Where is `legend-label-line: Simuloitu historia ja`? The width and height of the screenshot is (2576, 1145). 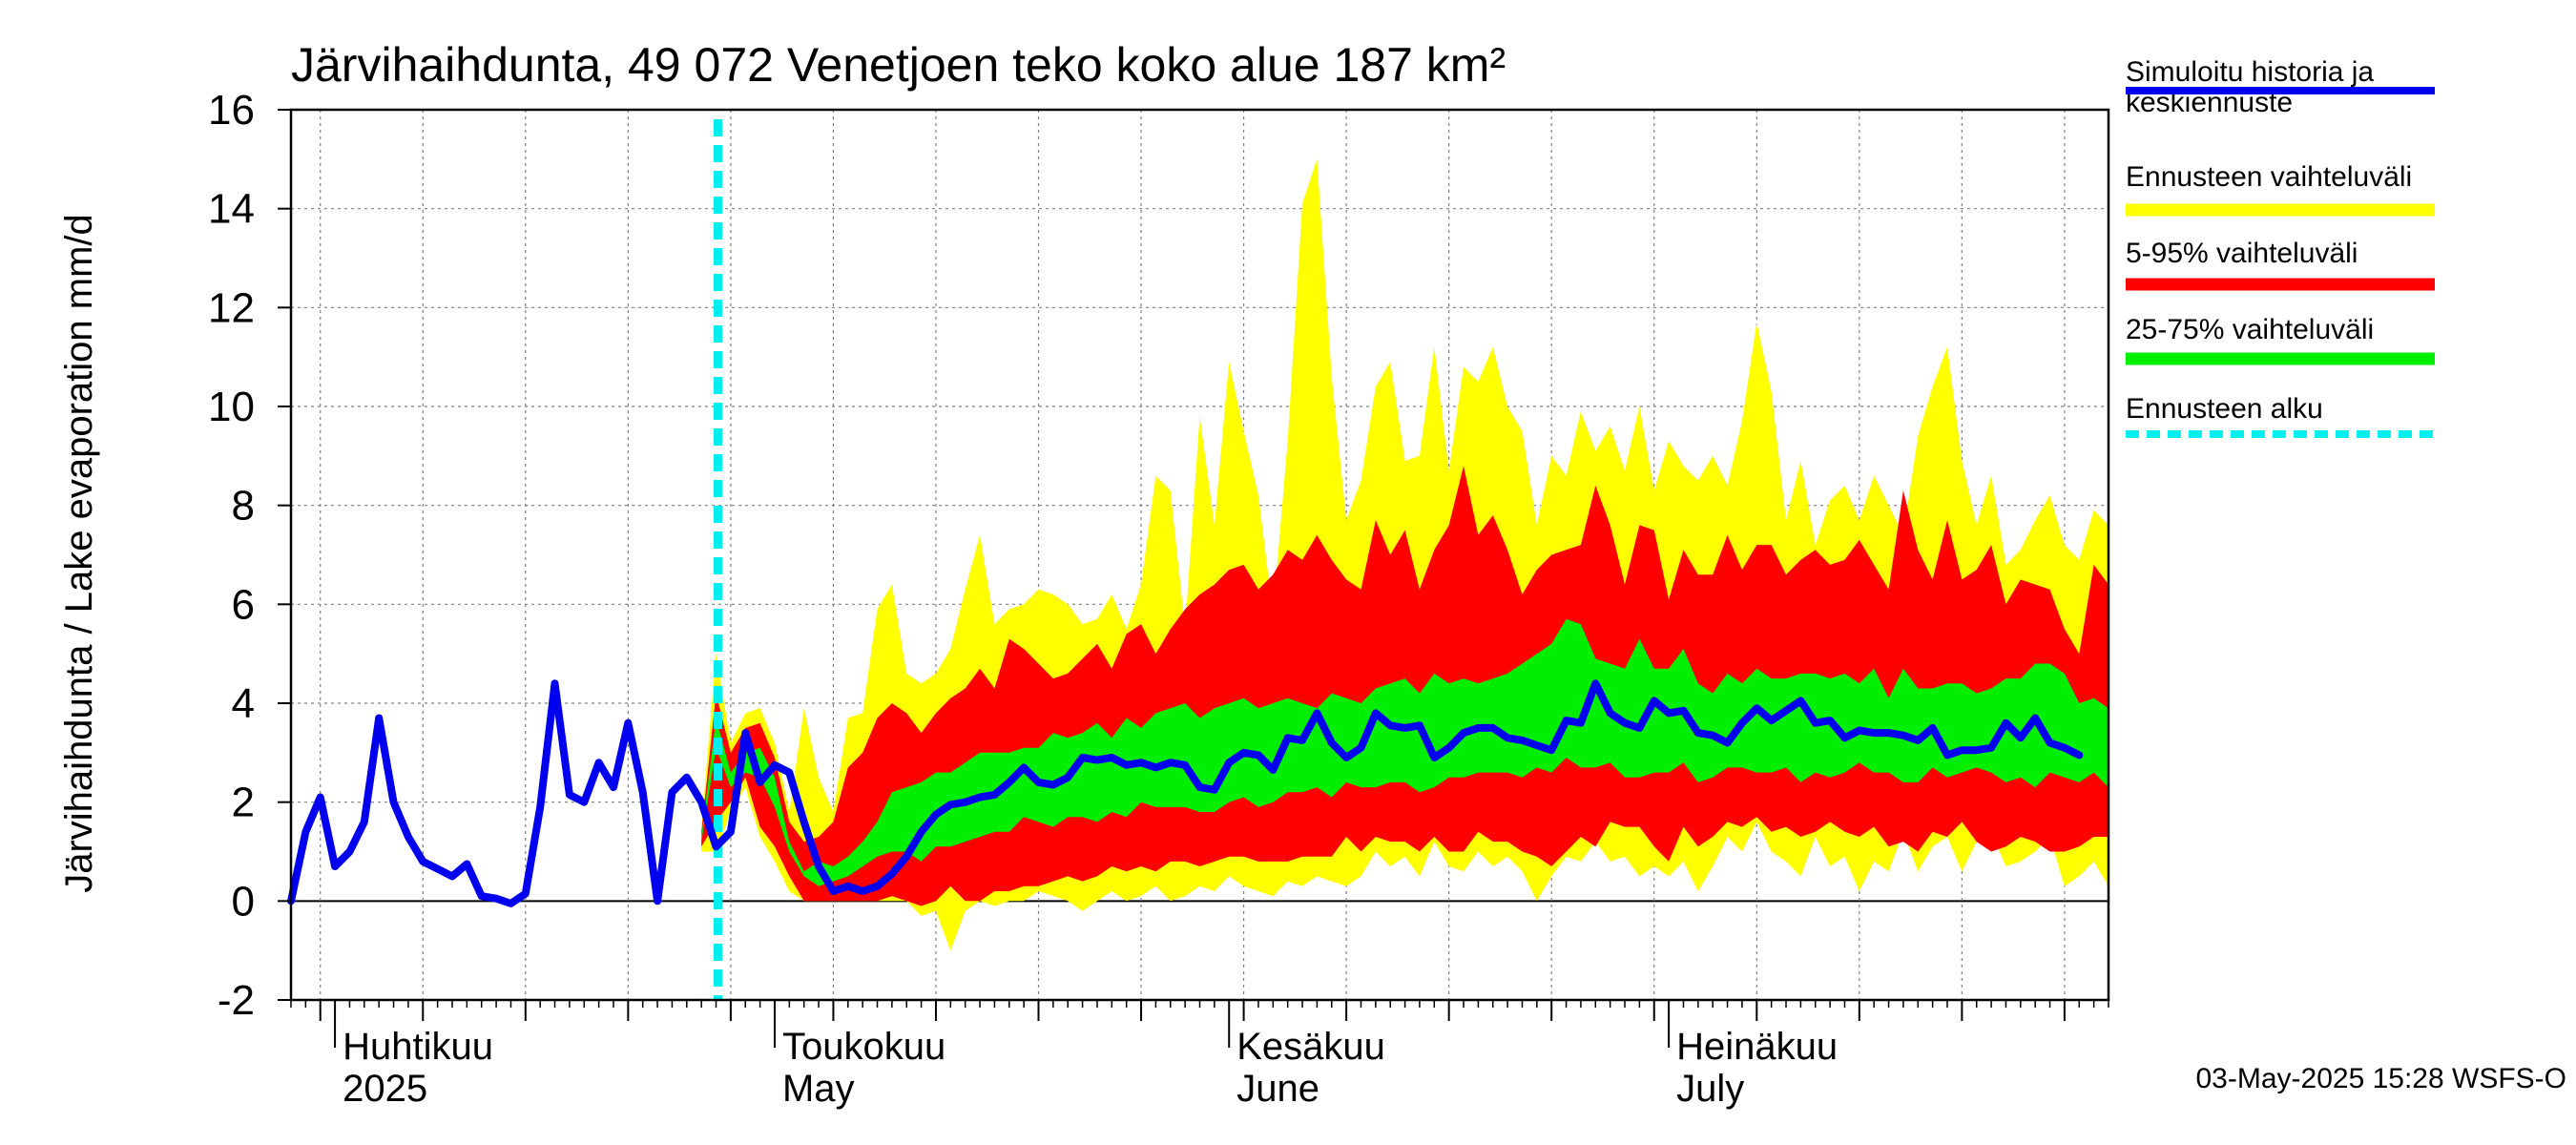
legend-label-line: Simuloitu historia ja is located at coordinates (2250, 72).